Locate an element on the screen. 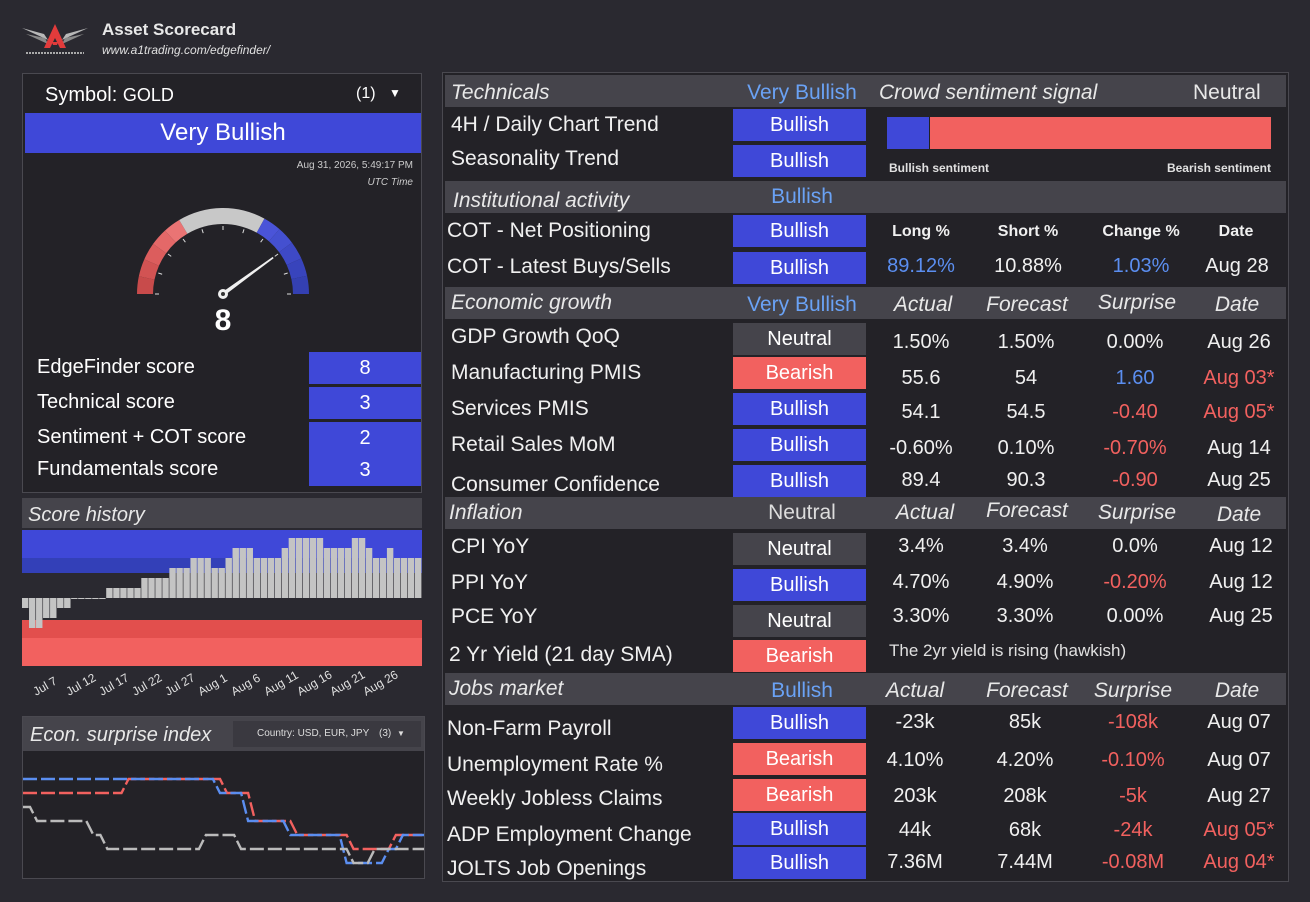 Image resolution: width=1310 pixels, height=902 pixels. section-title: Institutional activity is located at coordinates (541, 200).